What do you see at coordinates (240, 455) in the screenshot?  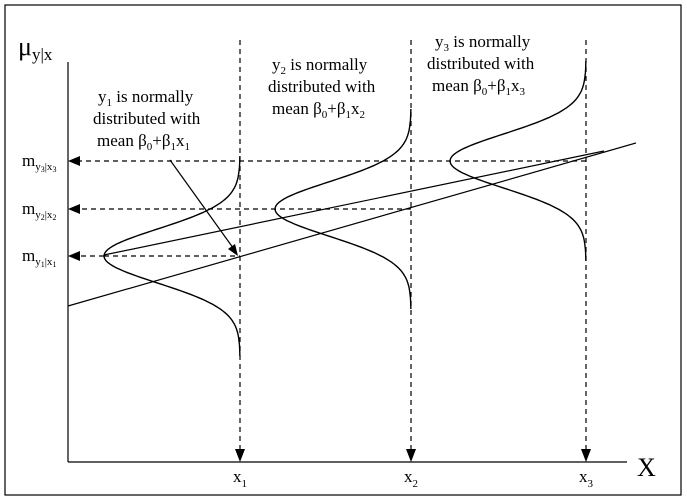 I see `arrowhead-x1` at bounding box center [240, 455].